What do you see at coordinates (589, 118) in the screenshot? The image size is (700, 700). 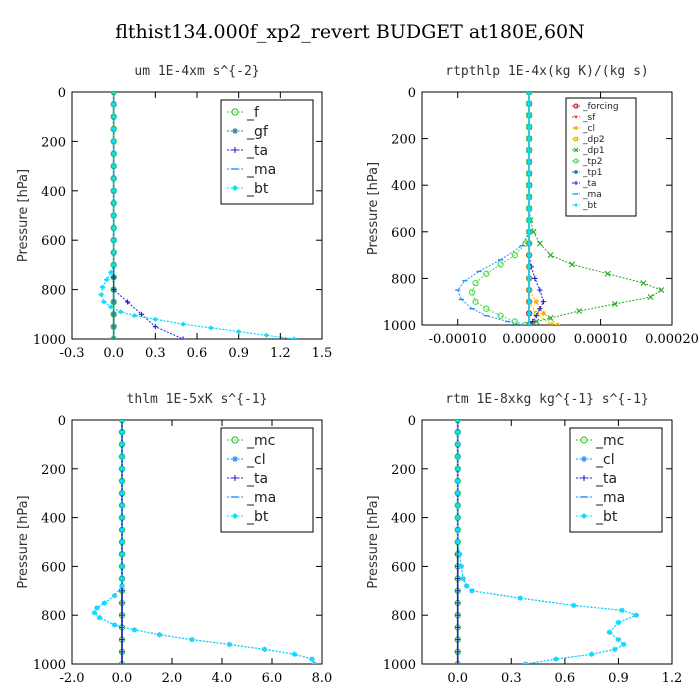 I see `legend-entry: _sf` at bounding box center [589, 118].